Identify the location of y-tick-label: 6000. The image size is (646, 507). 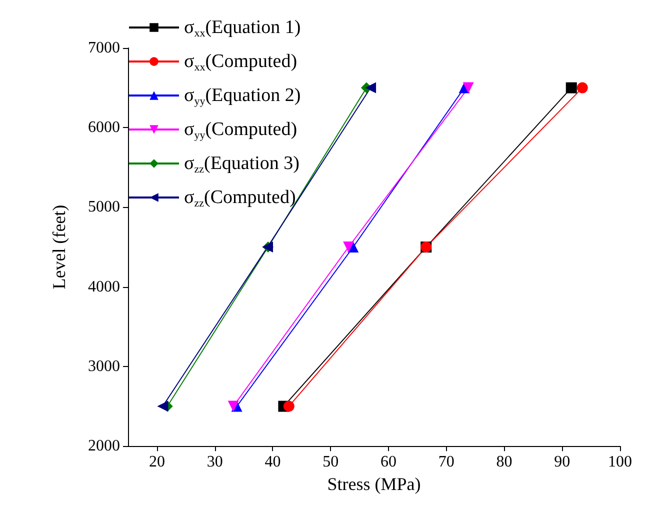
(104, 127).